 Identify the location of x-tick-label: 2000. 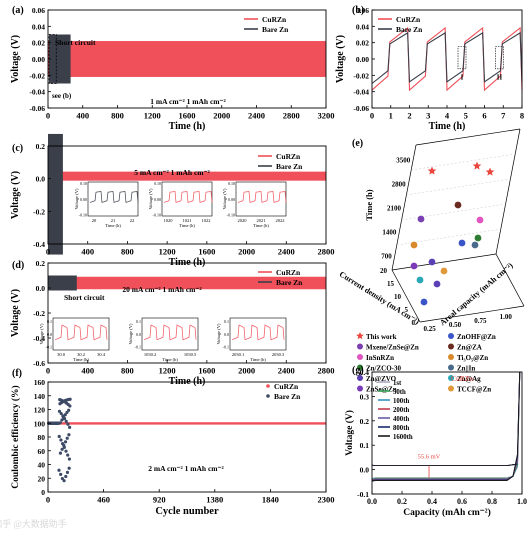
(221, 116).